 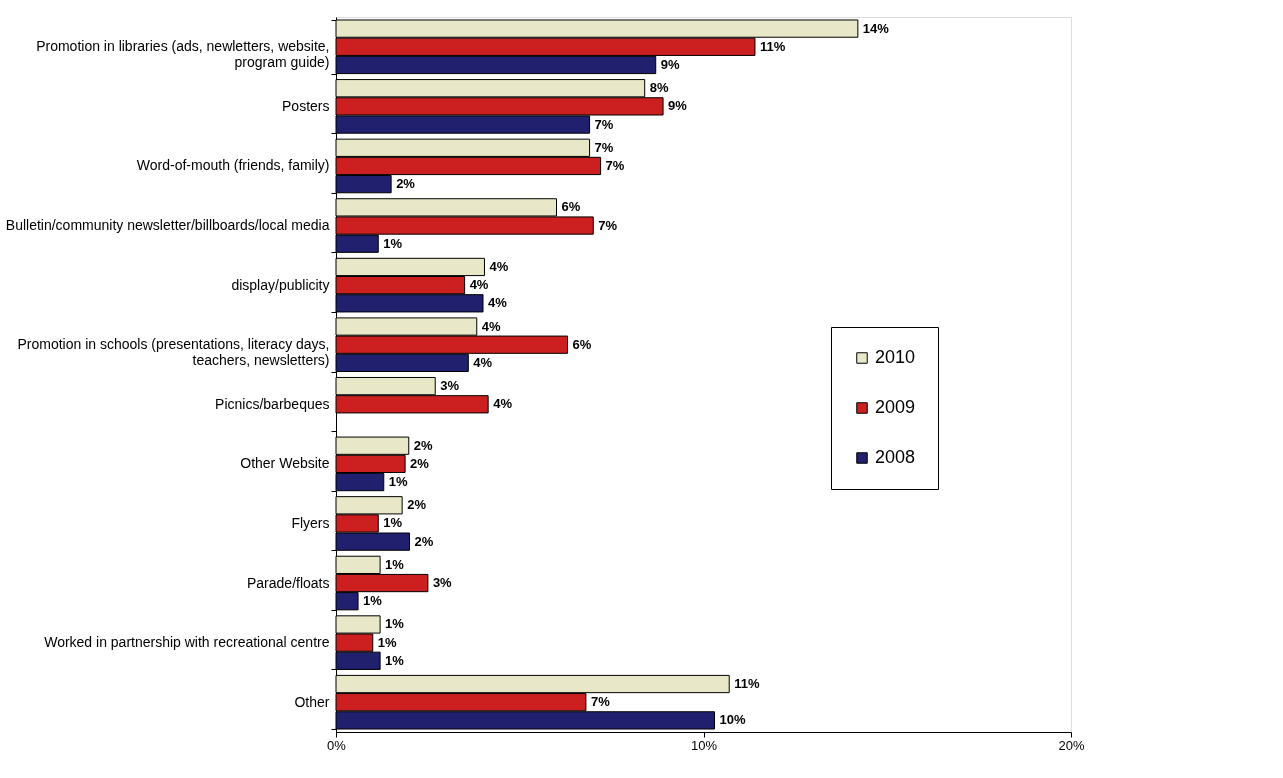 What do you see at coordinates (272, 403) in the screenshot?
I see `y-tick-label: Picnics/barbeques` at bounding box center [272, 403].